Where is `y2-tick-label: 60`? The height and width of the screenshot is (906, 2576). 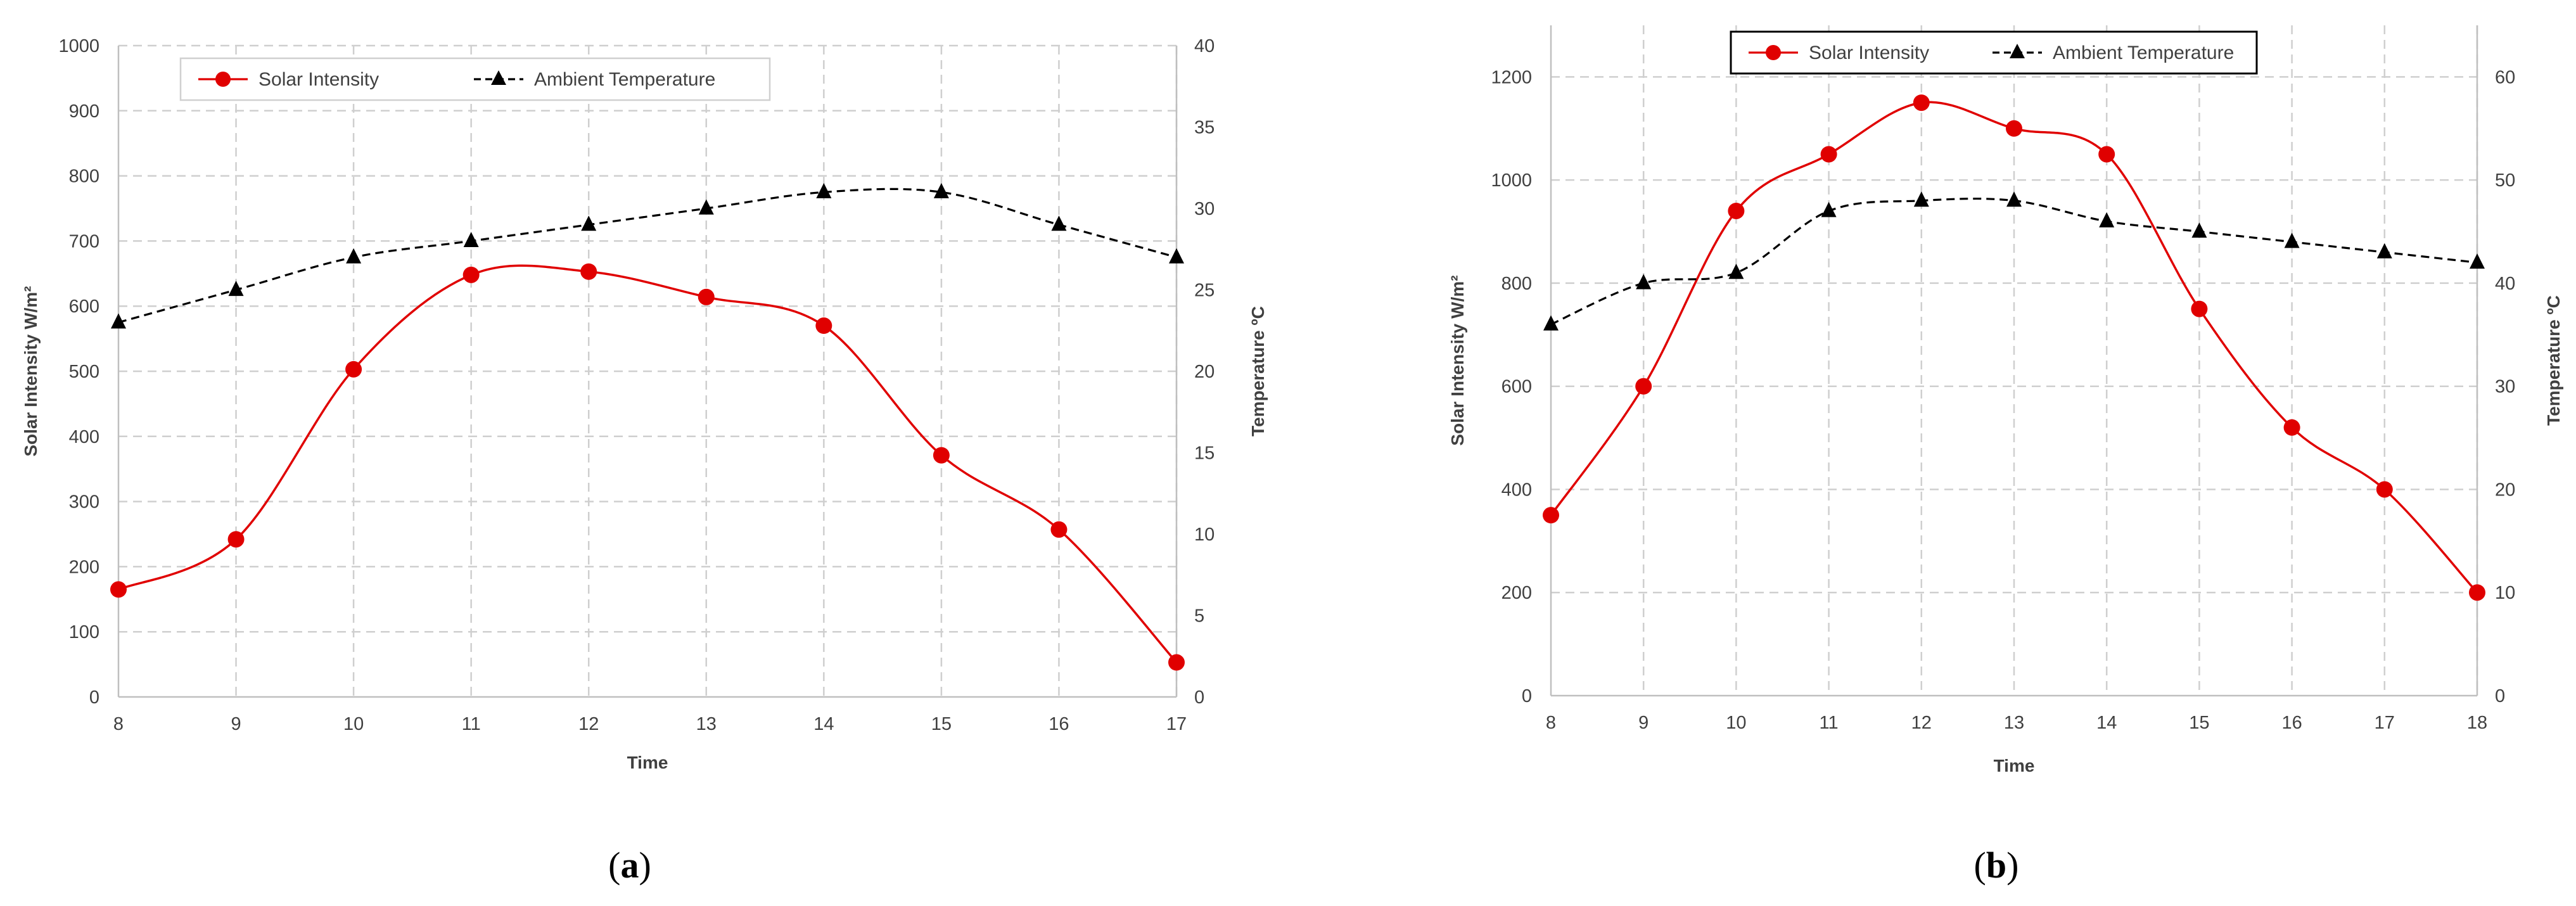 y2-tick-label: 60 is located at coordinates (2505, 77).